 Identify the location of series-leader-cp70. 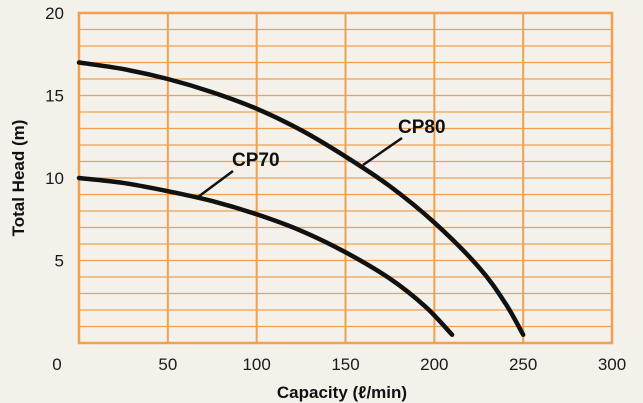
(215, 184).